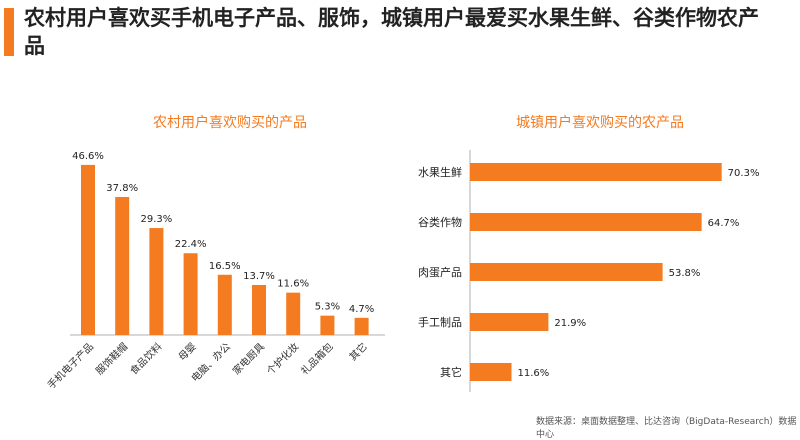  What do you see at coordinates (685, 273) in the screenshot?
I see `data-label: 53.8%` at bounding box center [685, 273].